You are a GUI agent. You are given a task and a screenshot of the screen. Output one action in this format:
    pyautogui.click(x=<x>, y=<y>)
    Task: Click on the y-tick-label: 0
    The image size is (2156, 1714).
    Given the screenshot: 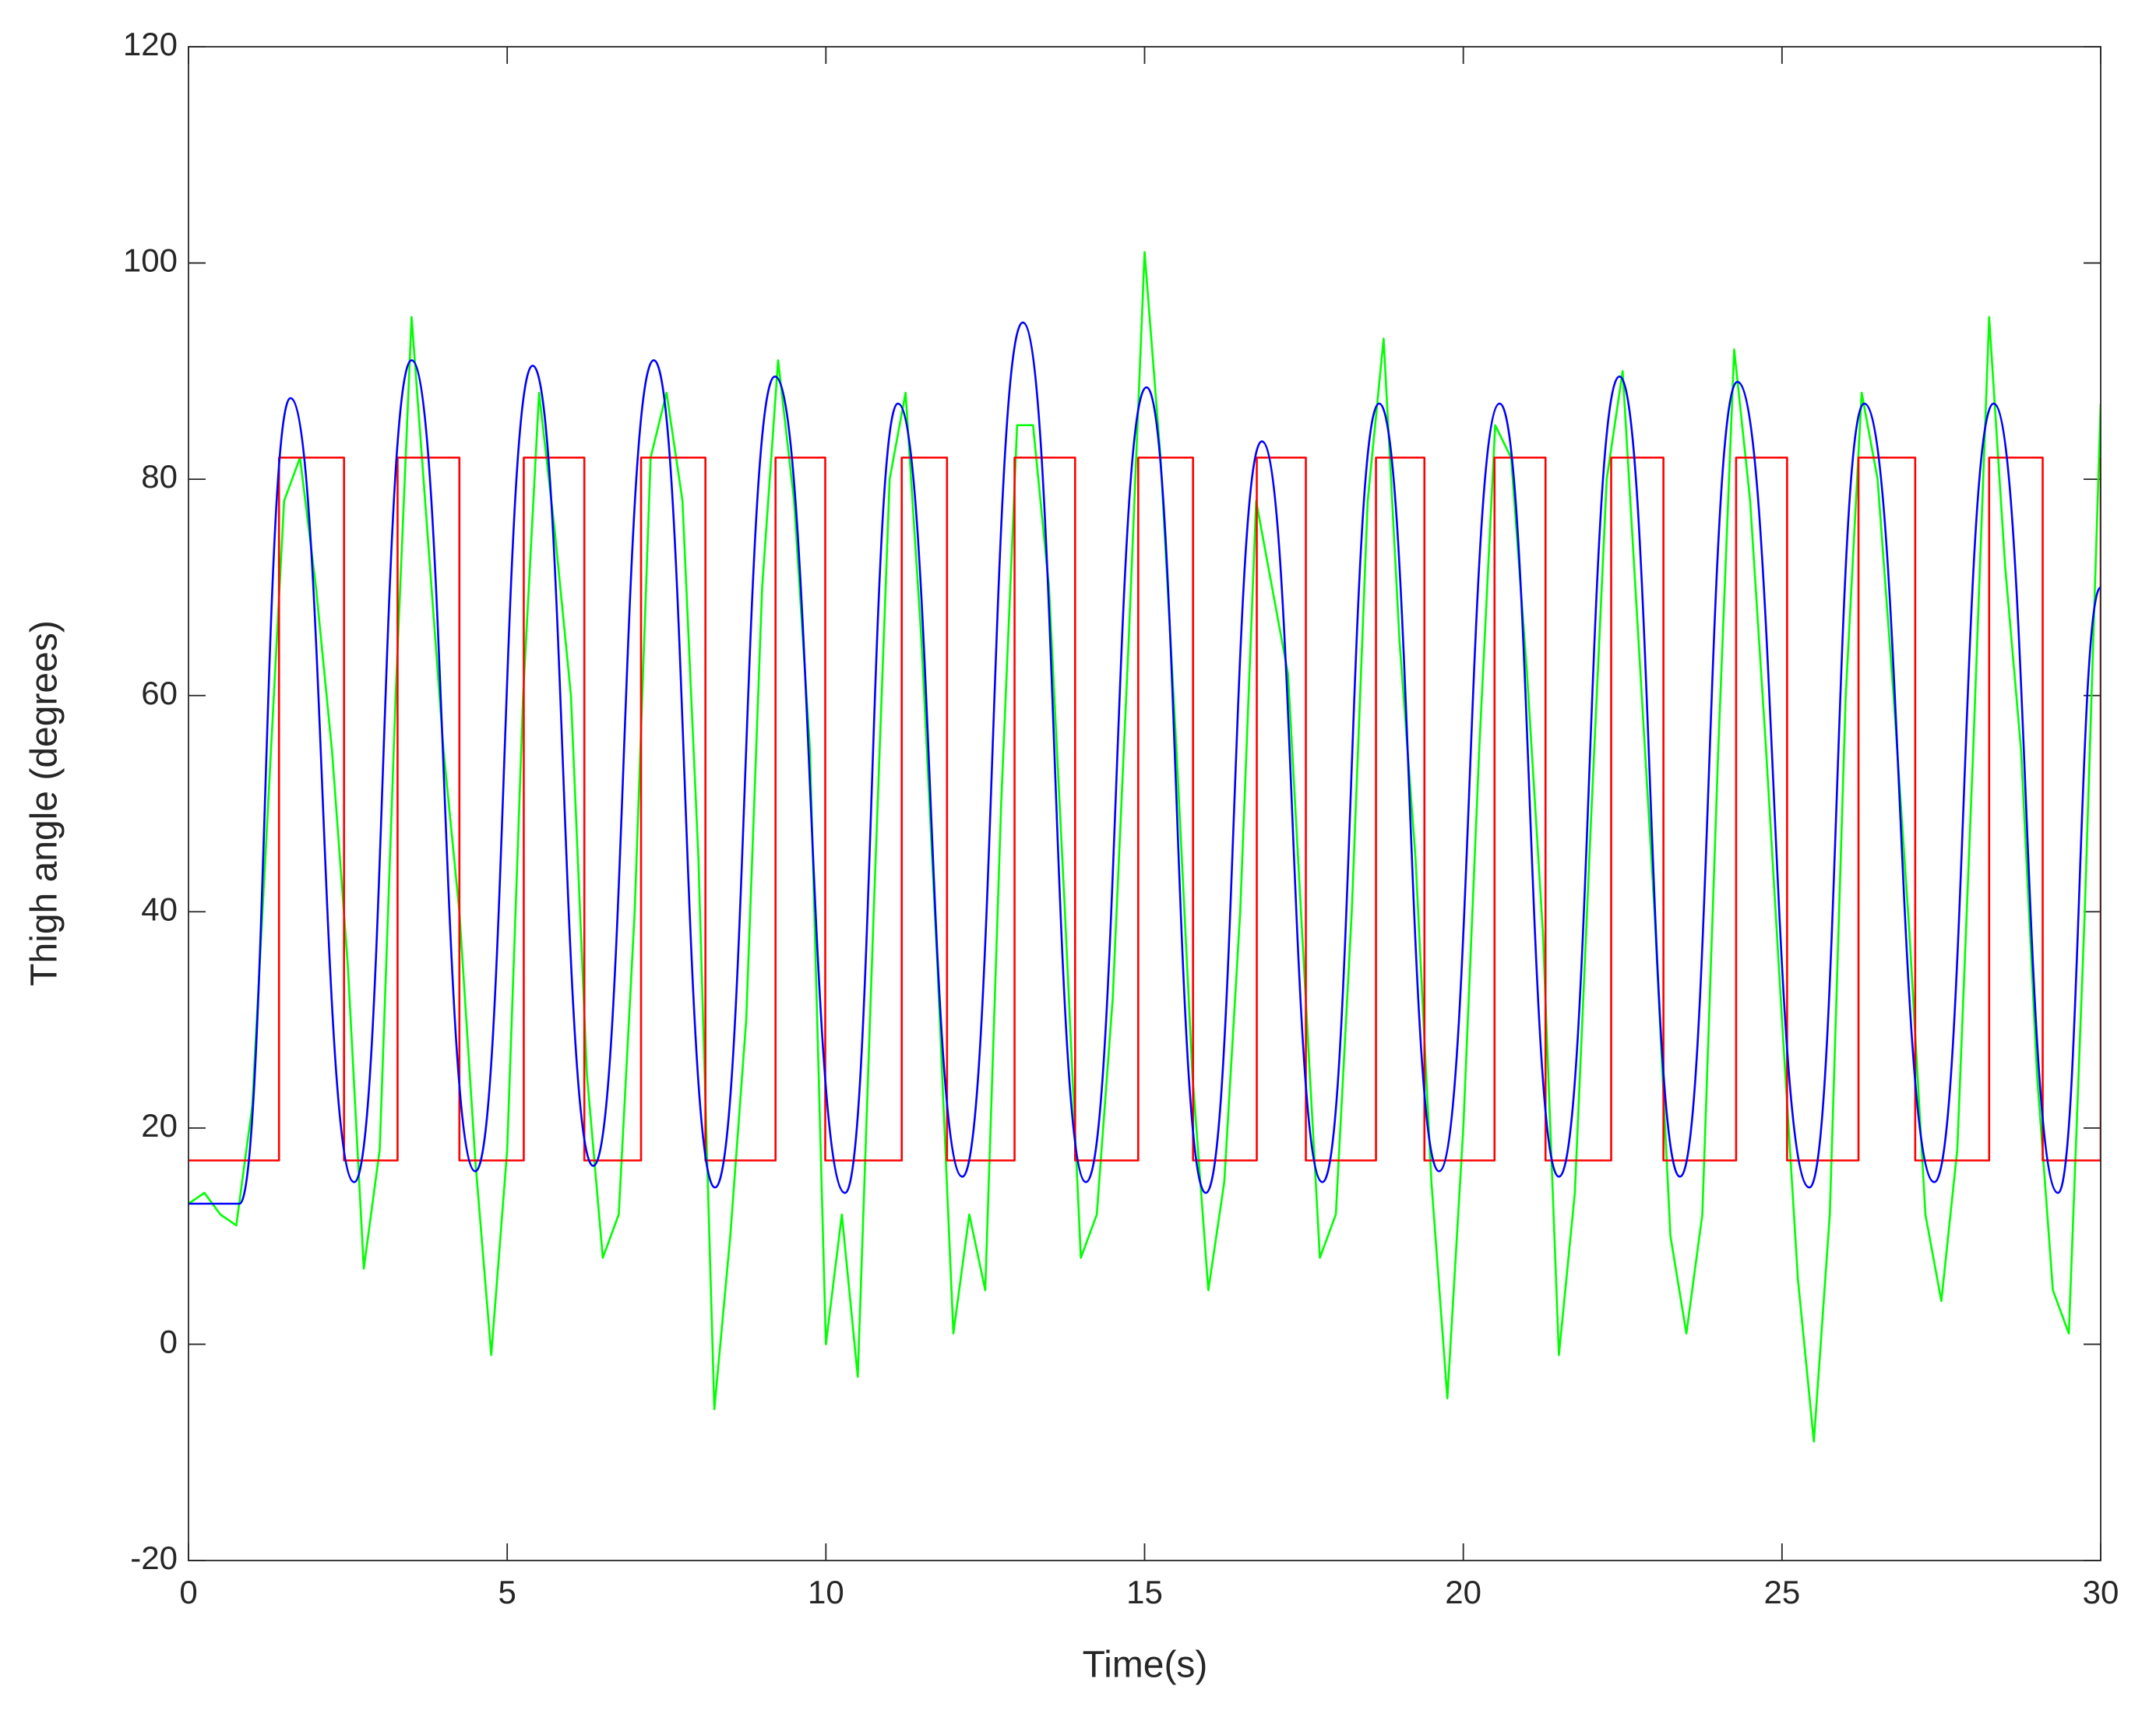 What is the action you would take?
    pyautogui.click(x=169, y=1342)
    